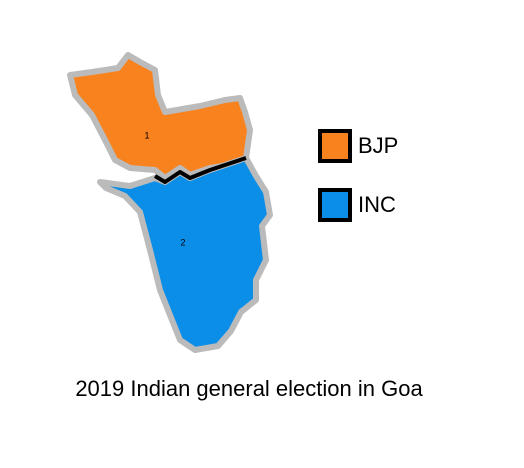  Describe the element at coordinates (182, 242) in the screenshot. I see `region-label: 2` at that location.